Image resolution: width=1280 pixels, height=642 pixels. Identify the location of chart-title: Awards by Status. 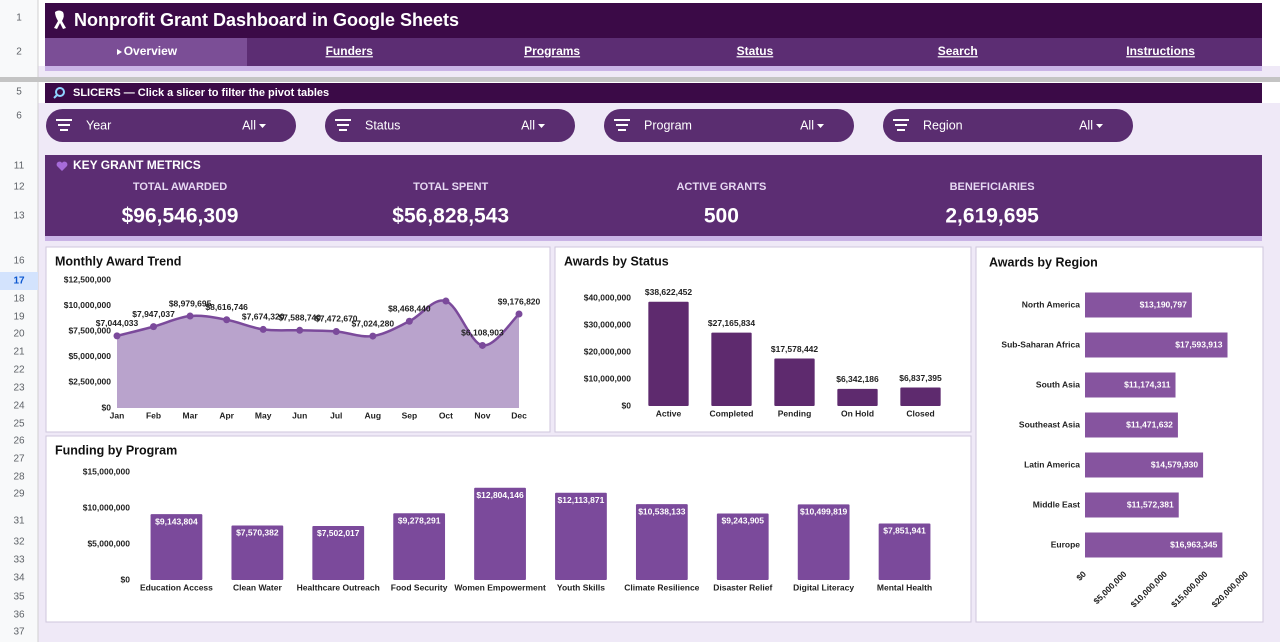
(616, 261).